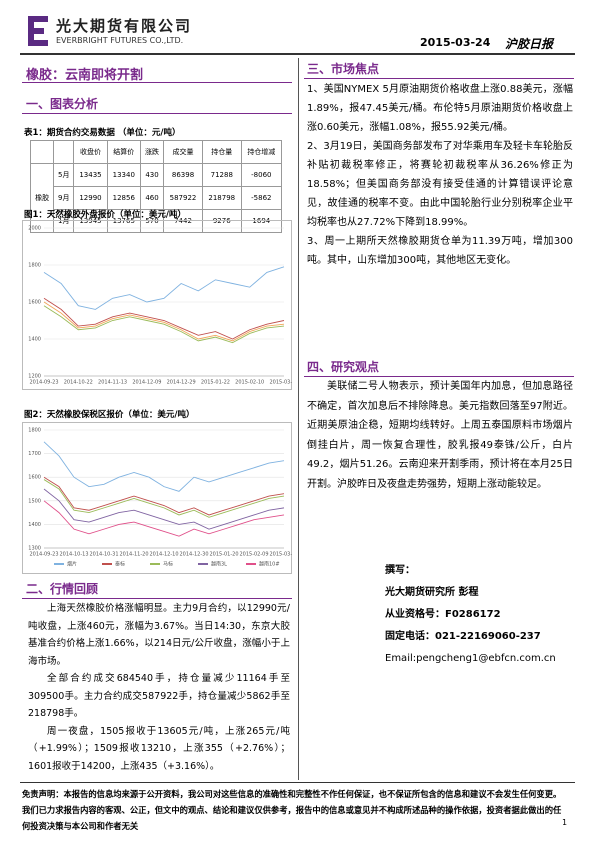  Describe the element at coordinates (443, 614) in the screenshot. I see `author-license: 从业资格号：F0286172` at that location.